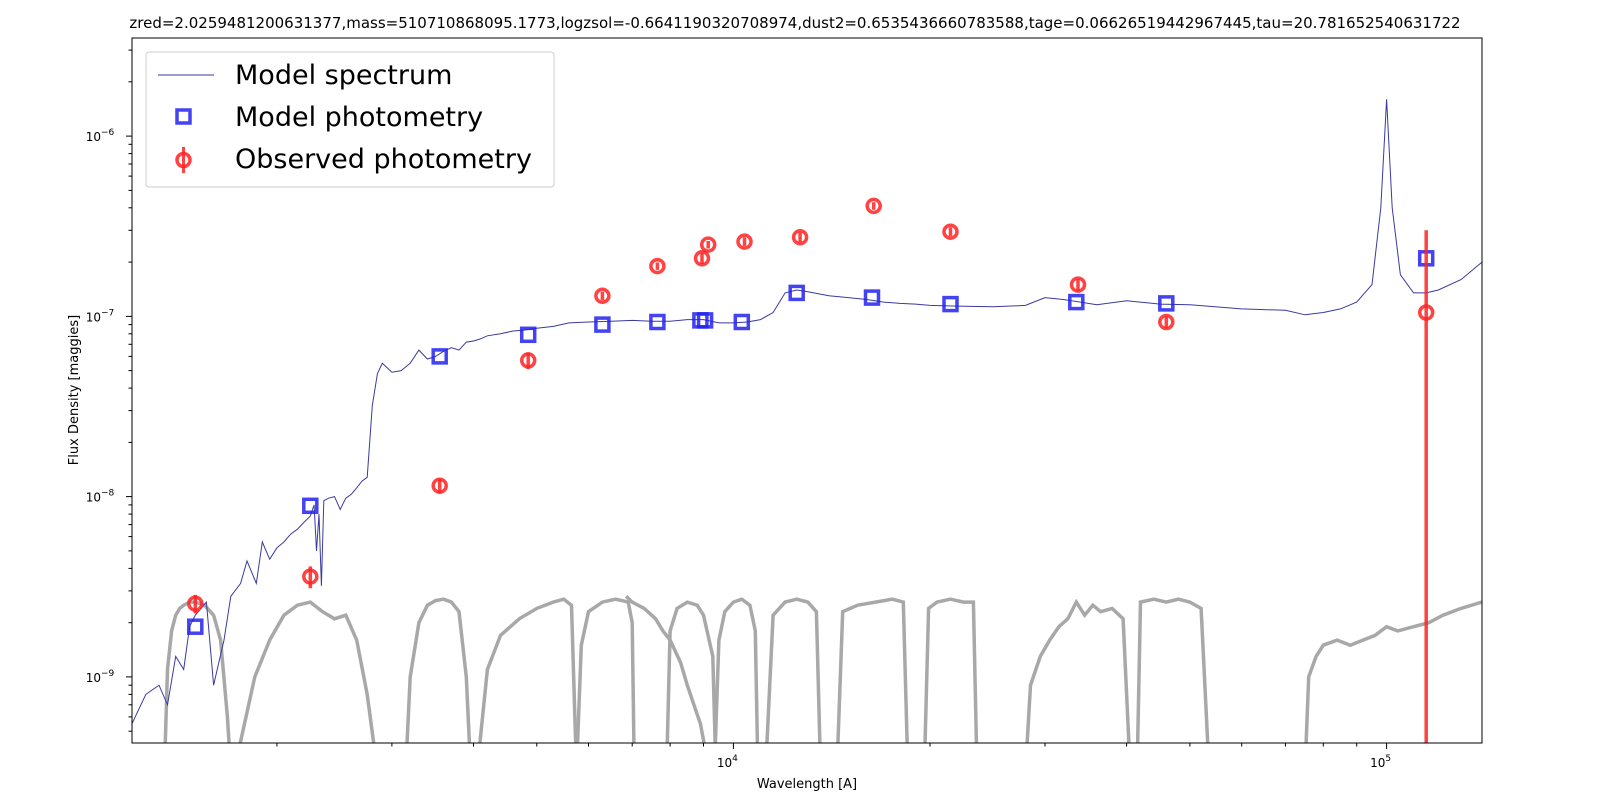  Describe the element at coordinates (359, 117) in the screenshot. I see `legend-label-model-photometry: Model photometry` at that location.